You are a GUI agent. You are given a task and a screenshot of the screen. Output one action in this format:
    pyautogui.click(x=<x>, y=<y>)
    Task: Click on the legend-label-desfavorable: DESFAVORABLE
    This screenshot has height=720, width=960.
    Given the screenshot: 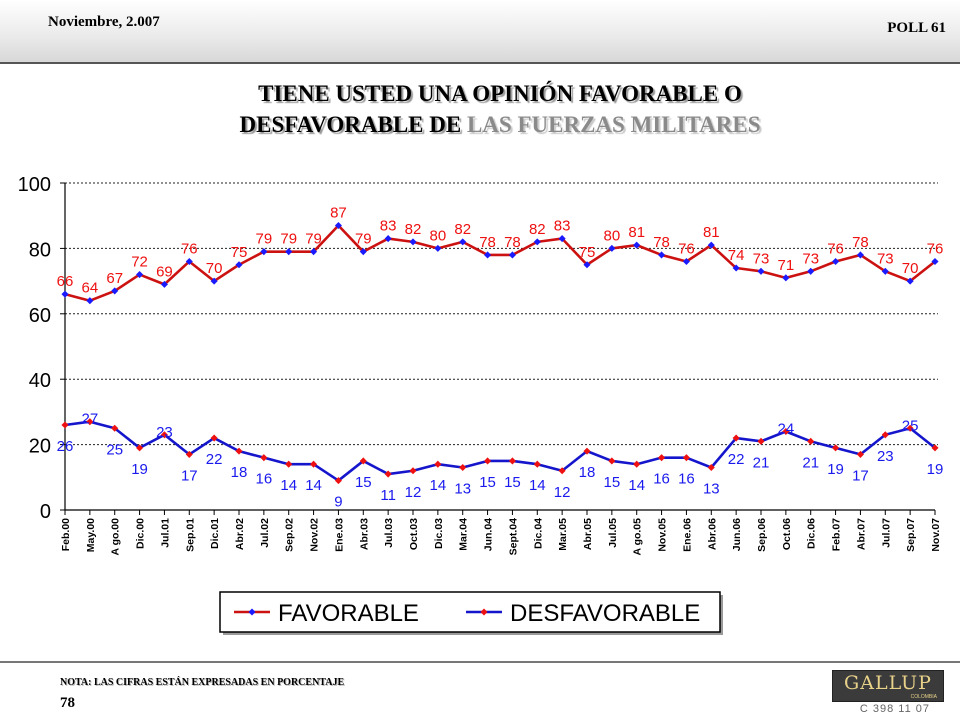 What is the action you would take?
    pyautogui.click(x=605, y=613)
    